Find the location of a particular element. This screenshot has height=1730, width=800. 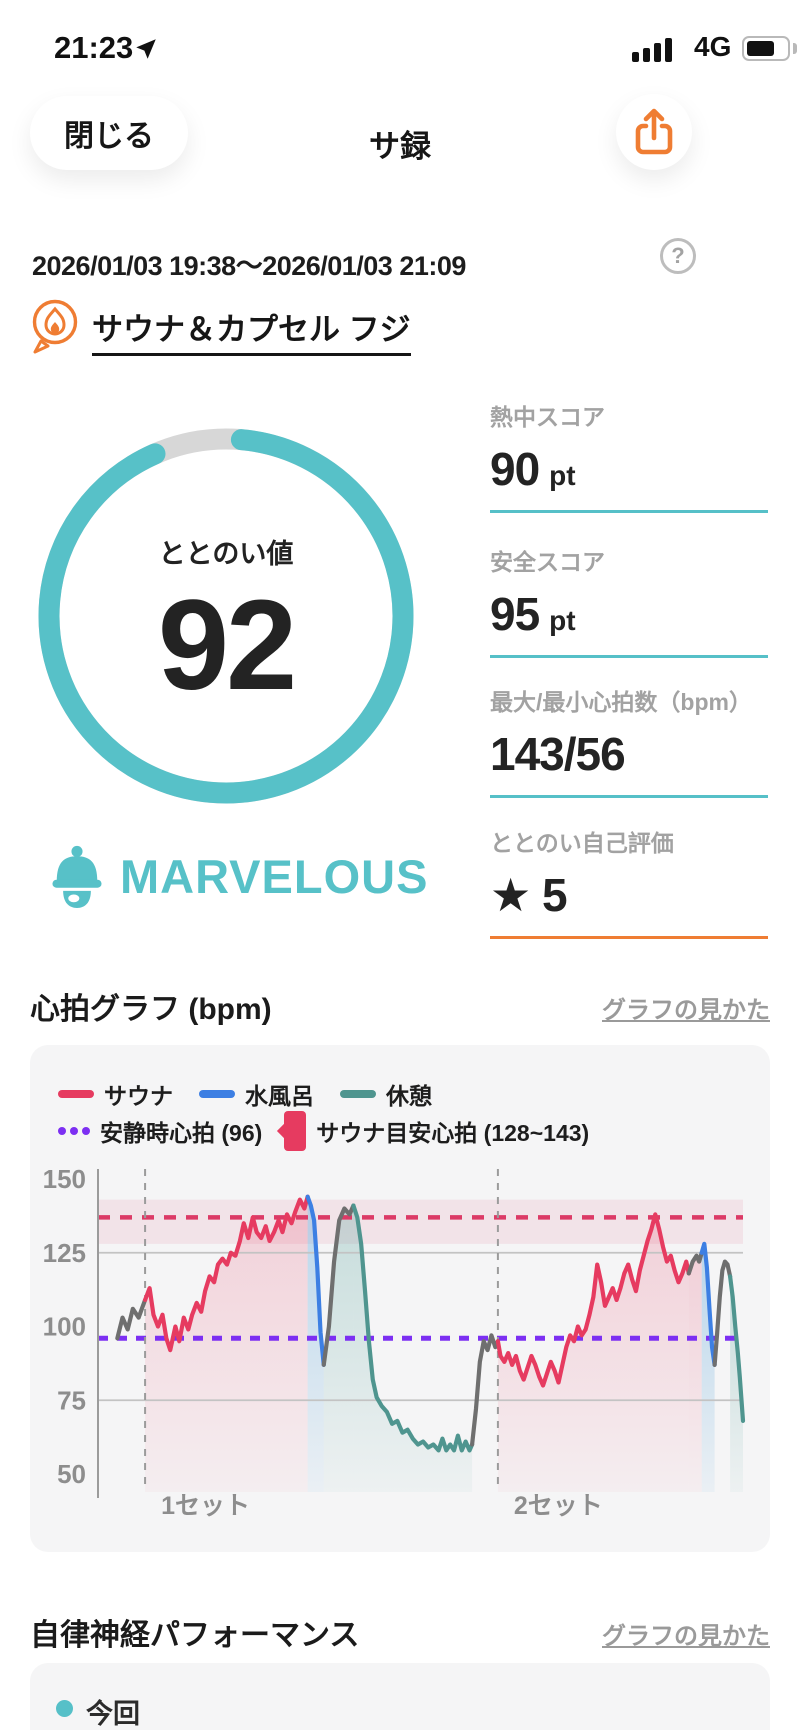

legend-item-target-band: サウナ目安心拍 (128~143) is located at coordinates (433, 1131).